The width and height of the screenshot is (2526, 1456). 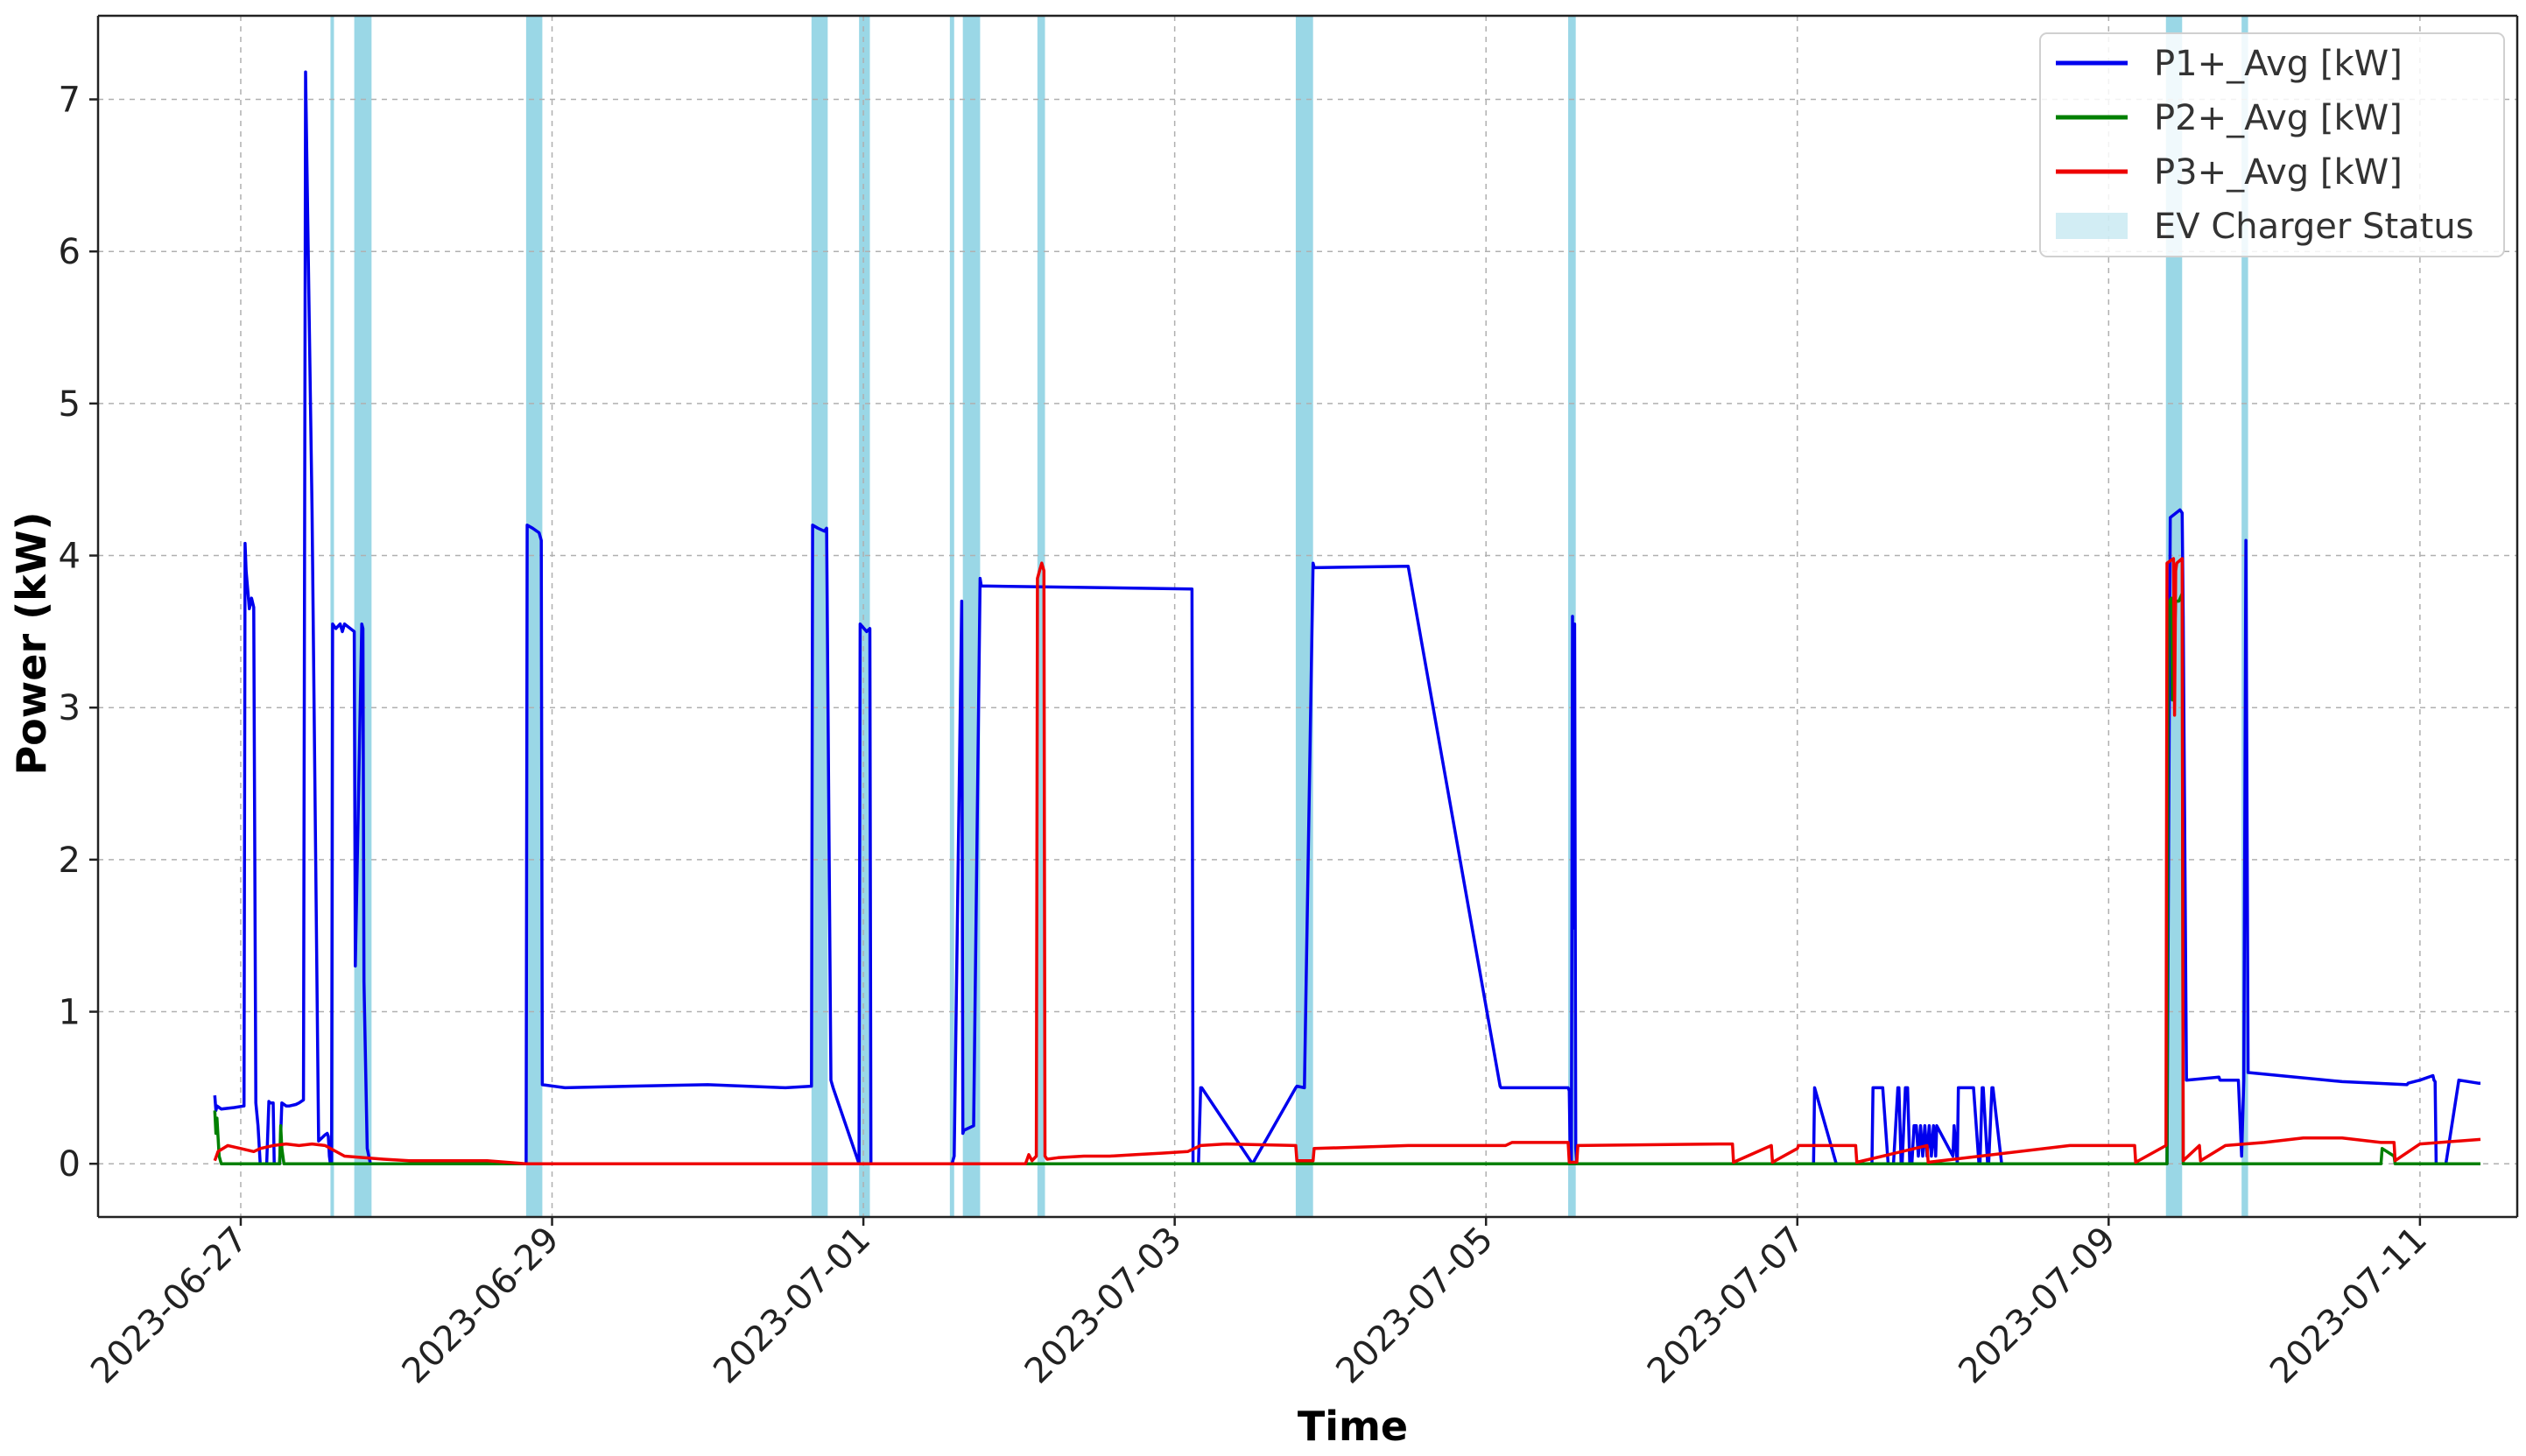 I want to click on y-tick-label-2: 2, so click(x=70, y=861).